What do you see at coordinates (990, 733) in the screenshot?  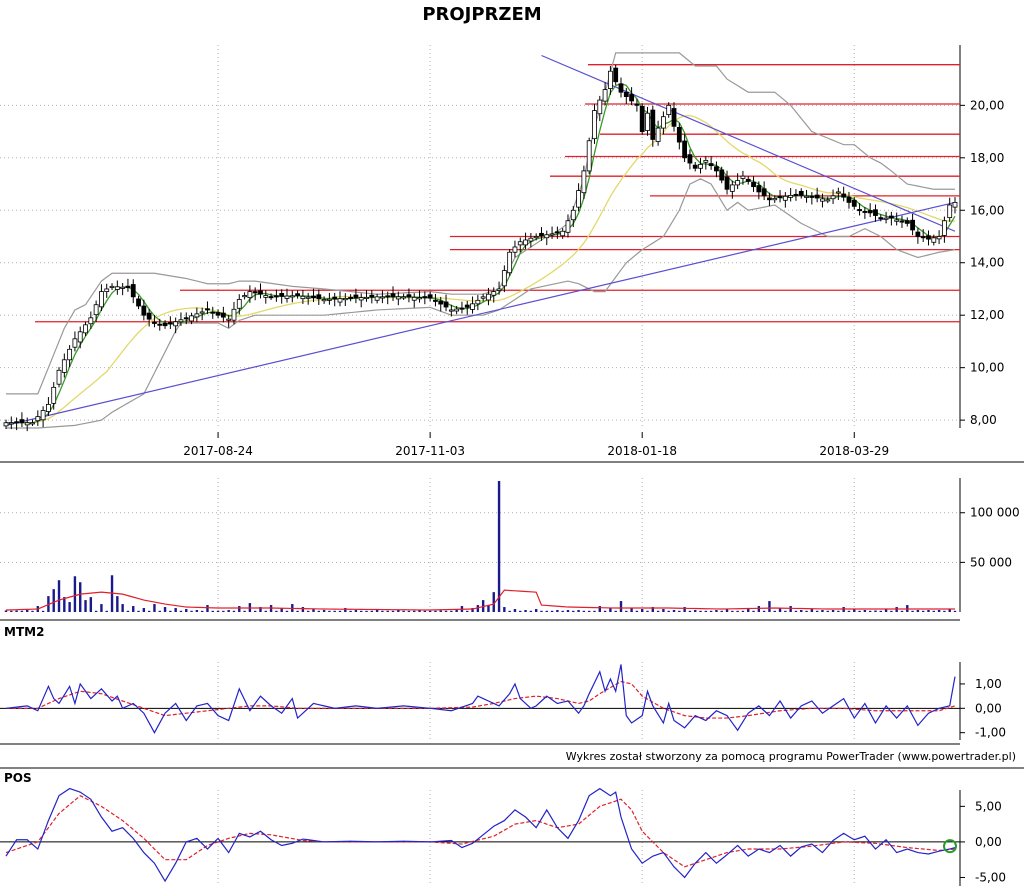 I see `mtm2-ytick-label-0: -1,00` at bounding box center [990, 733].